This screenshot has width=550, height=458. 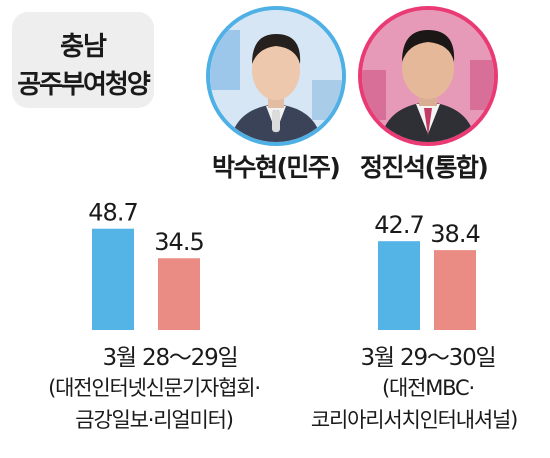 What do you see at coordinates (170, 358) in the screenshot?
I see `poll-1-date: 3월 28～29일` at bounding box center [170, 358].